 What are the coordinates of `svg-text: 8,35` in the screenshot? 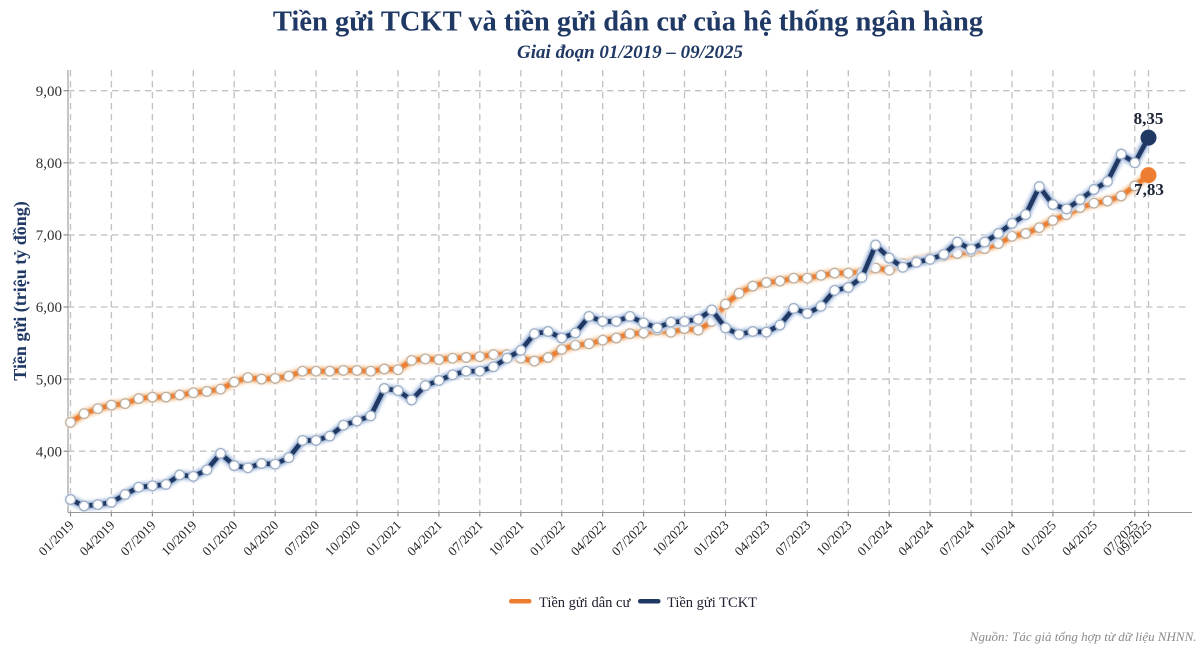 It's located at (1149, 118).